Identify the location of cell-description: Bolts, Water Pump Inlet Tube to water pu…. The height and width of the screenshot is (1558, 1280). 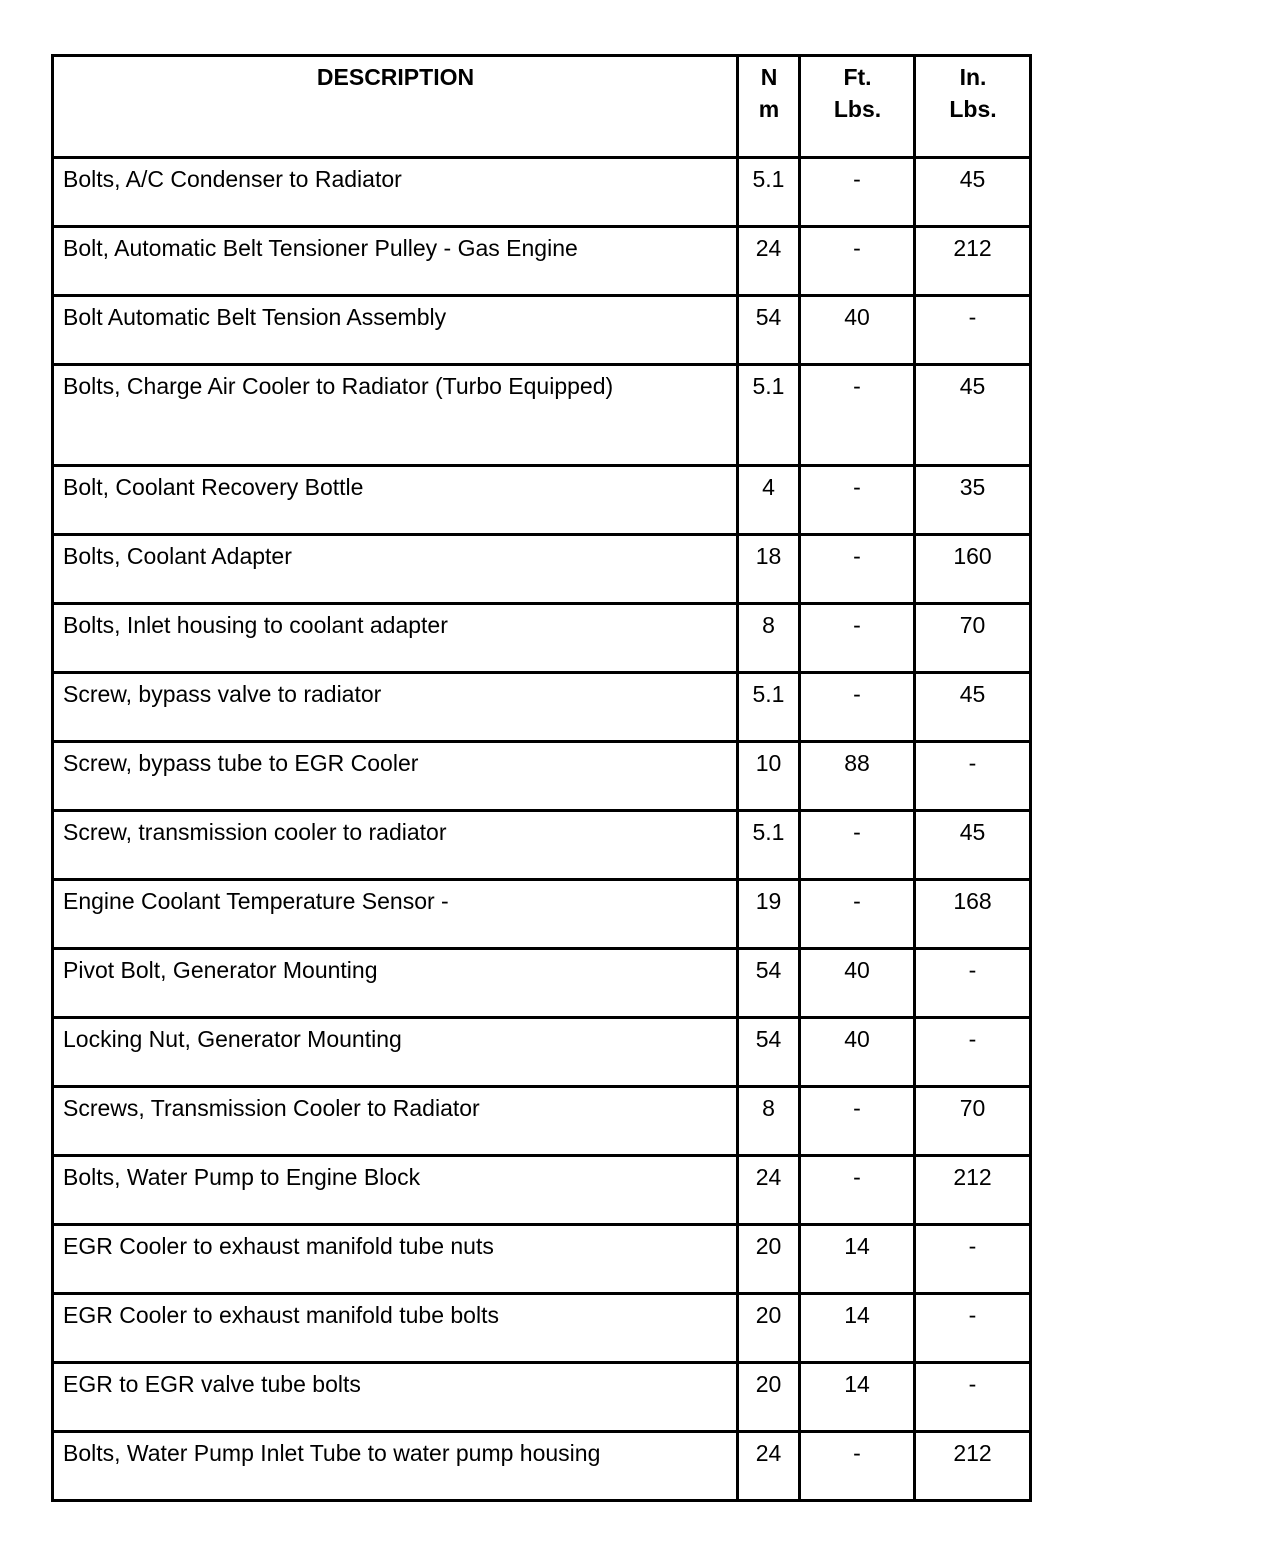
(395, 1466).